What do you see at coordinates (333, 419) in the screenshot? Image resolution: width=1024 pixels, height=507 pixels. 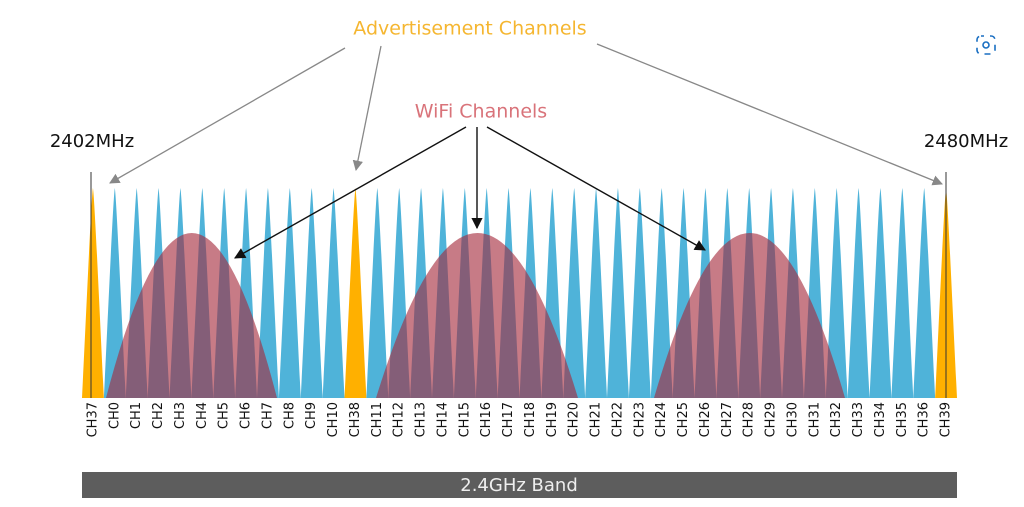 I see `channel-label: CH10` at bounding box center [333, 419].